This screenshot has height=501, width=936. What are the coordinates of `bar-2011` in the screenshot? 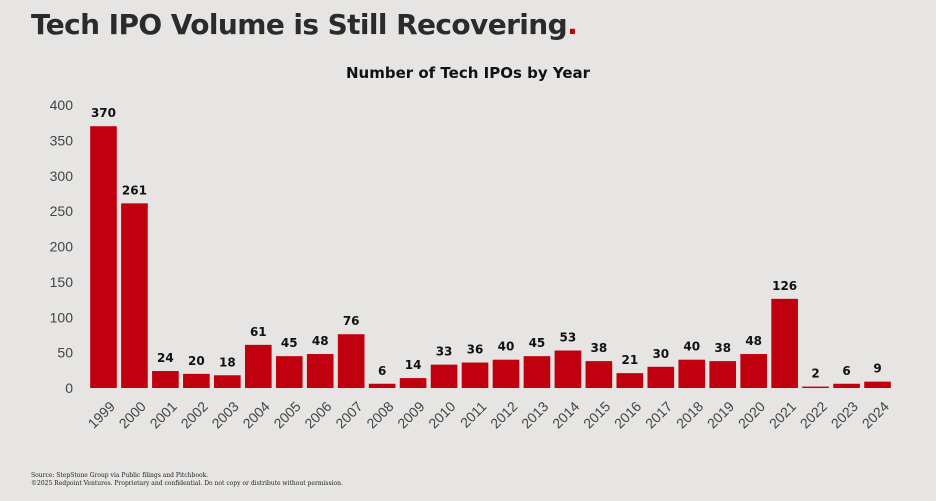 It's located at (475, 375).